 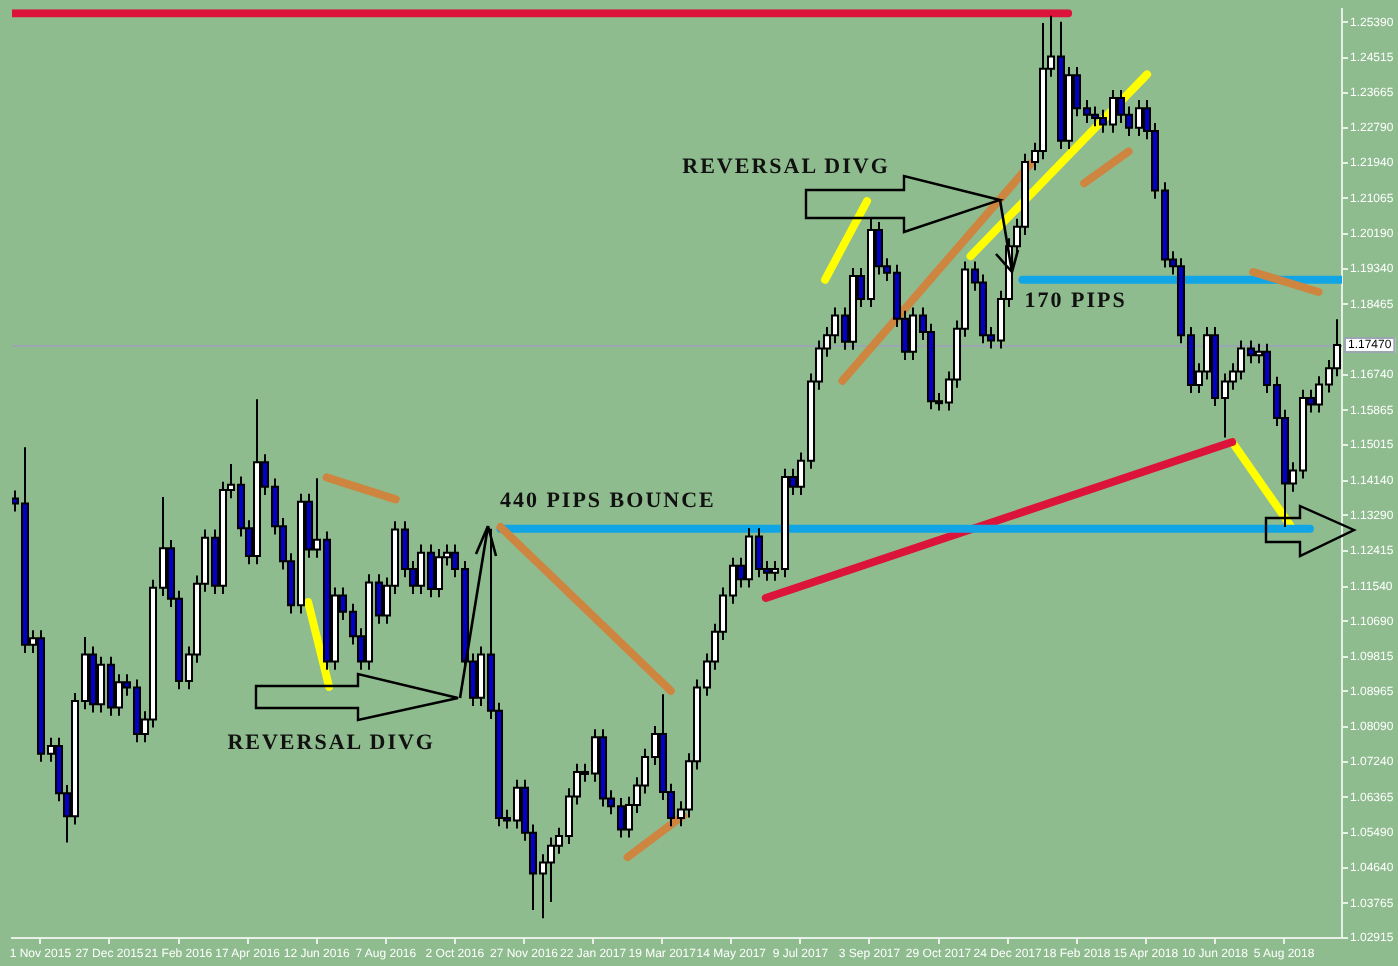 What do you see at coordinates (1075, 301) in the screenshot?
I see `annotation: 170 PIPS` at bounding box center [1075, 301].